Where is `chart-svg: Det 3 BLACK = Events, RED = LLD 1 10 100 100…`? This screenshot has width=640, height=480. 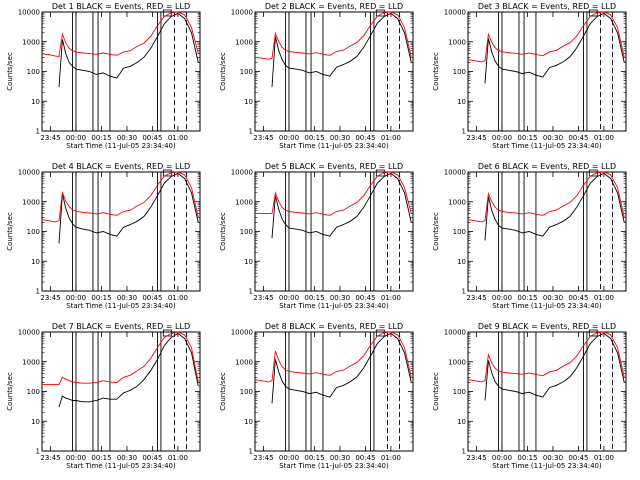
chart-svg: Det 3 BLACK = Events, RED = LLD 1 10 100 100… is located at coordinates (529, 76).